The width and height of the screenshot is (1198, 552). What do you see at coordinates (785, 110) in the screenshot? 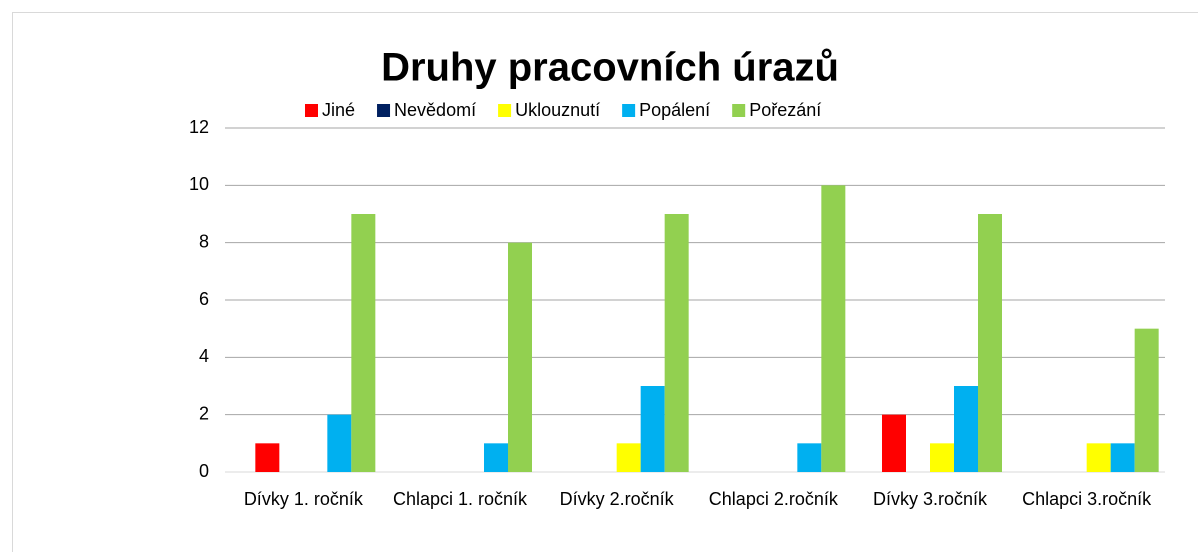
I see `legend-label: Pořezání` at bounding box center [785, 110].